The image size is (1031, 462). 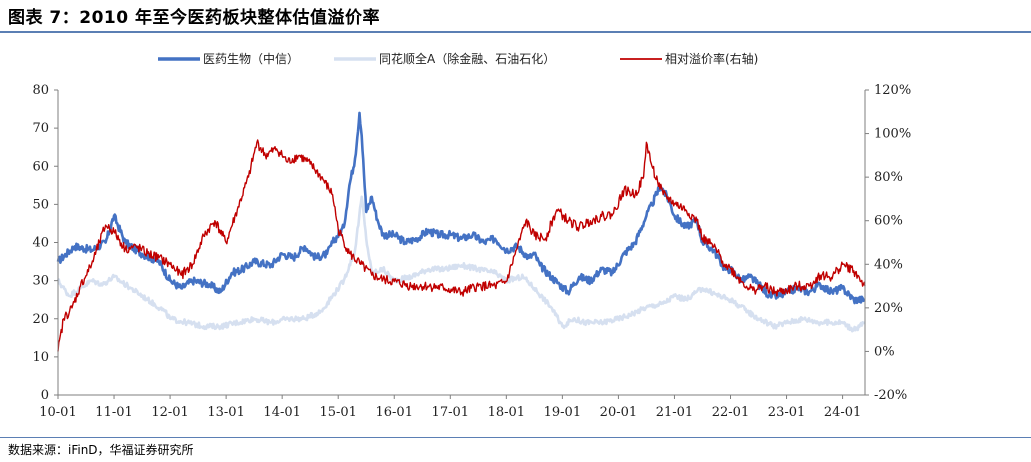 I want to click on x-tick-label: 14-01, so click(x=281, y=412).